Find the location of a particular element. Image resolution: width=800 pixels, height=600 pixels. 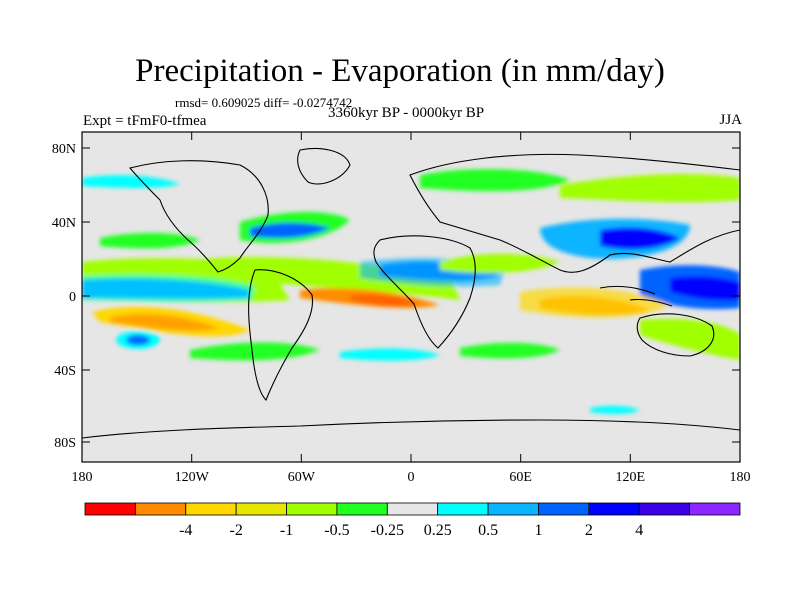

coast-africa is located at coordinates (424, 292).